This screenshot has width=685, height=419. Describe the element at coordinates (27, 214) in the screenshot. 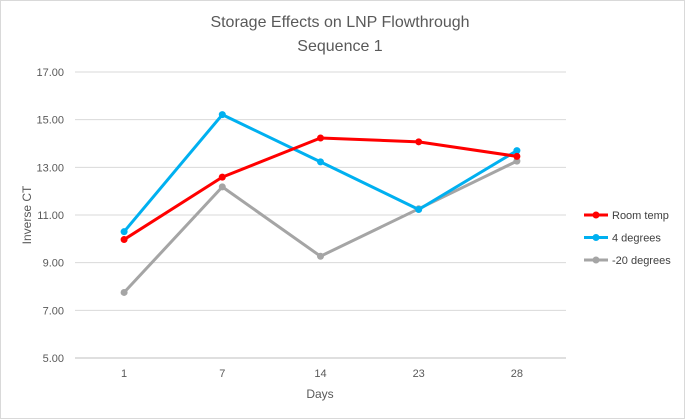

I see `y-axis-label: Inverse CT` at that location.